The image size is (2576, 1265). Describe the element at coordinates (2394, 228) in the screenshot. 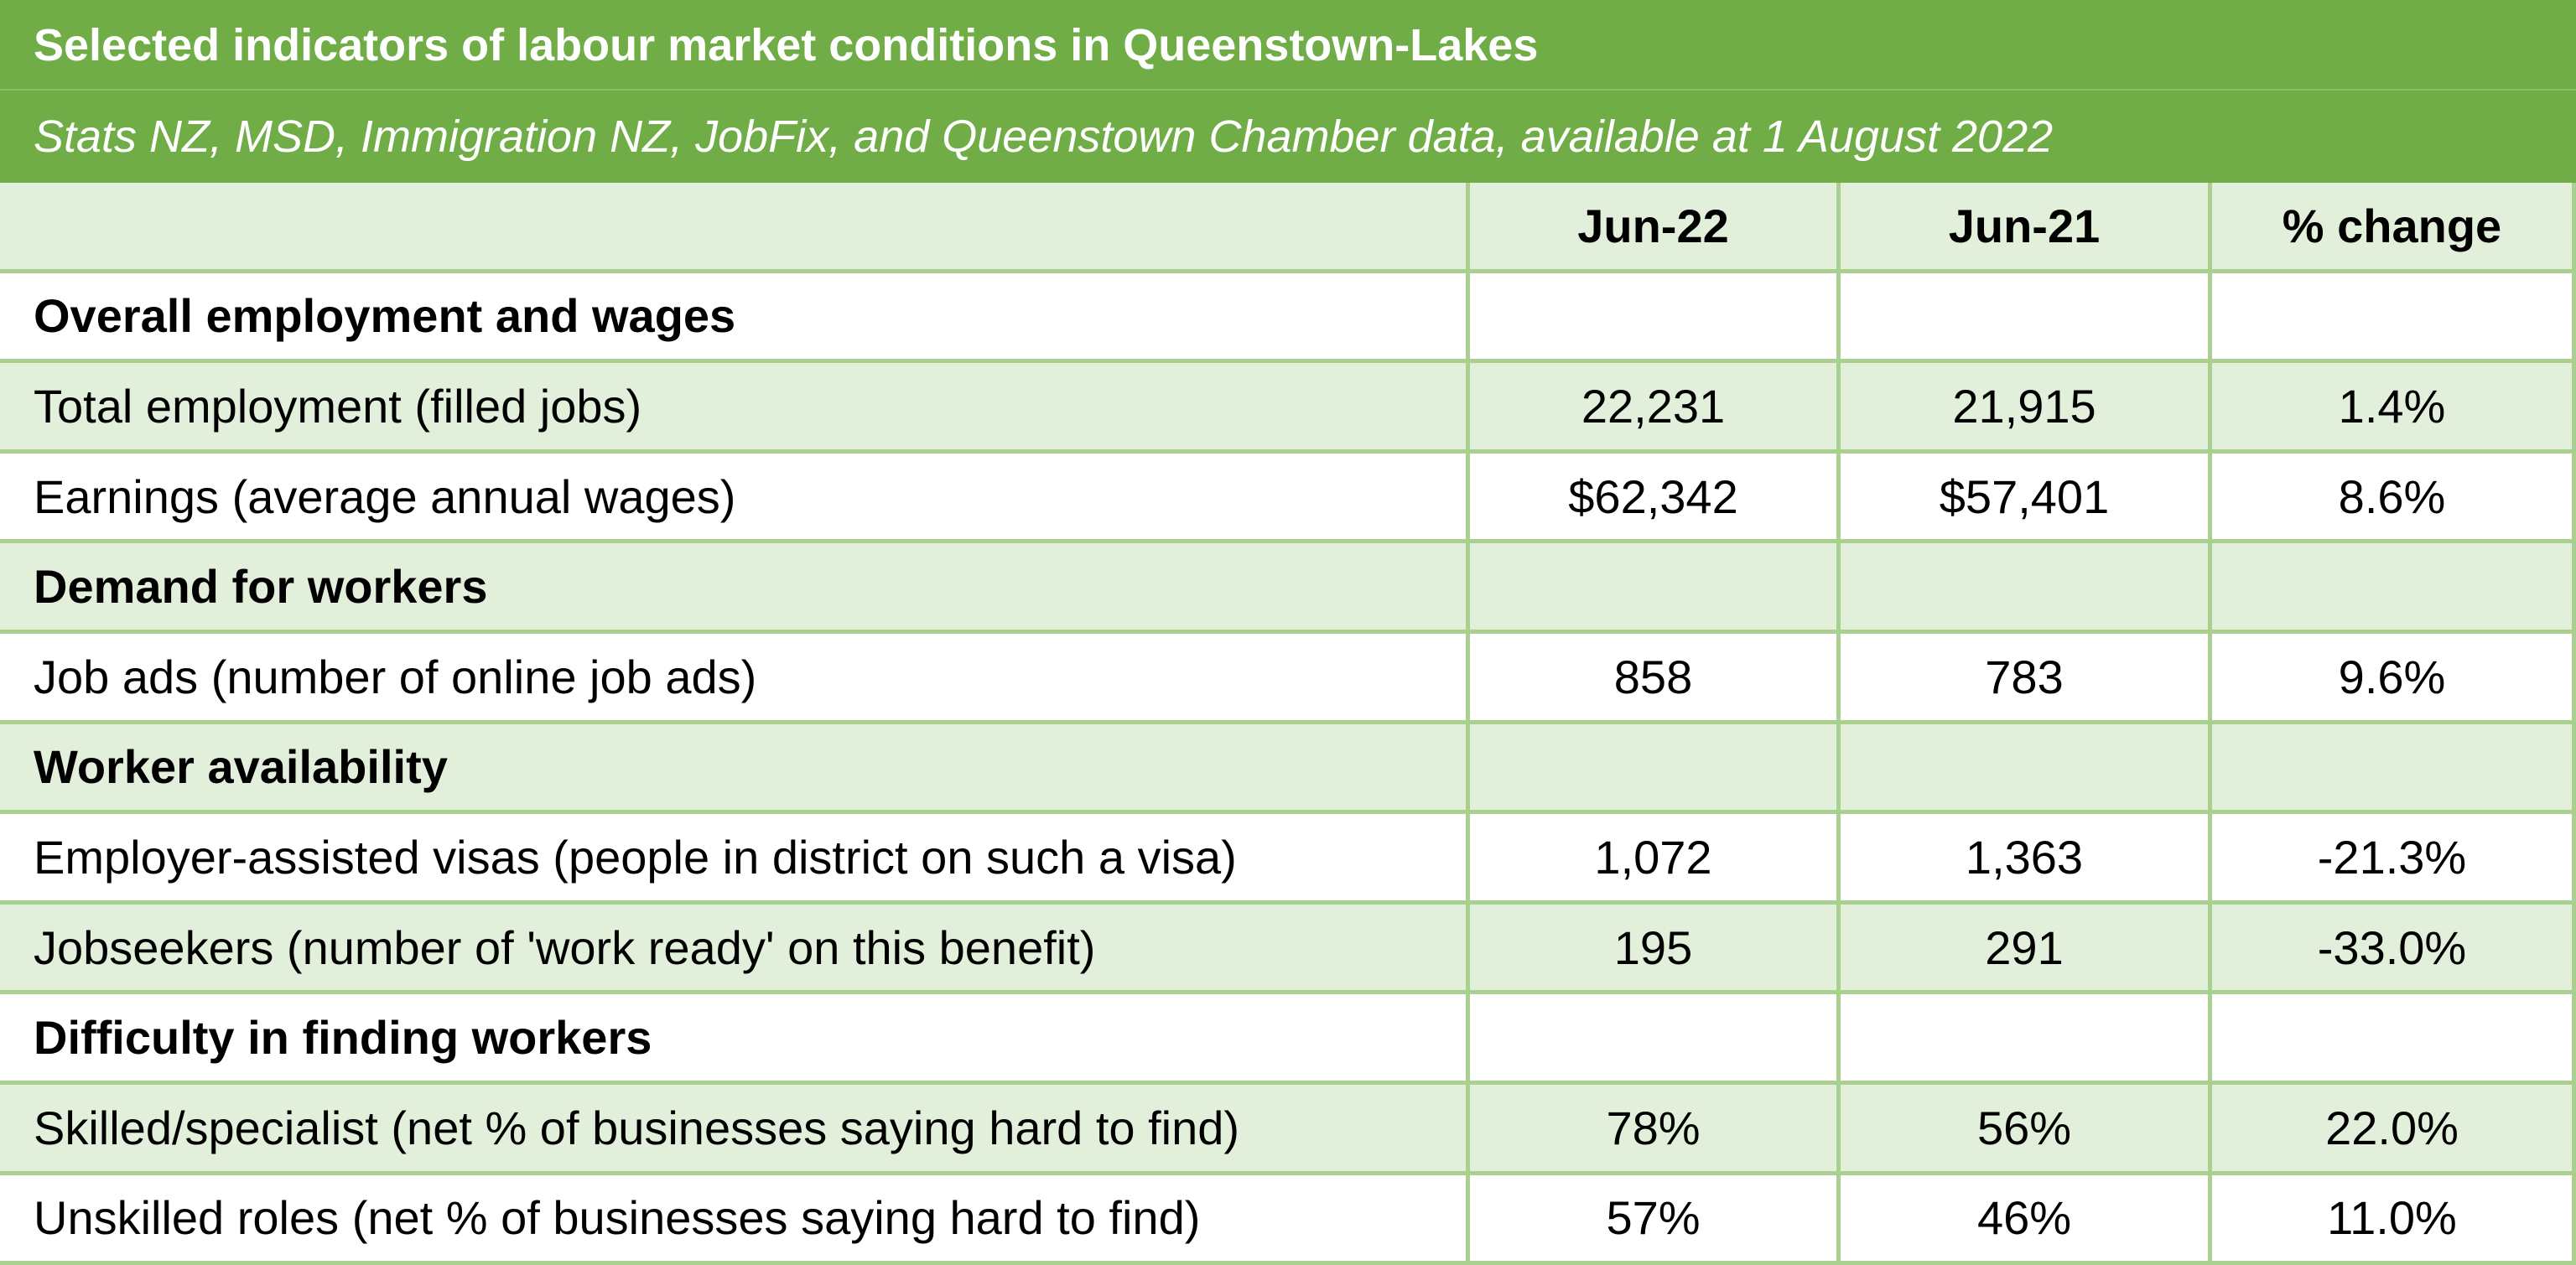

I see `column-header: % change` at that location.